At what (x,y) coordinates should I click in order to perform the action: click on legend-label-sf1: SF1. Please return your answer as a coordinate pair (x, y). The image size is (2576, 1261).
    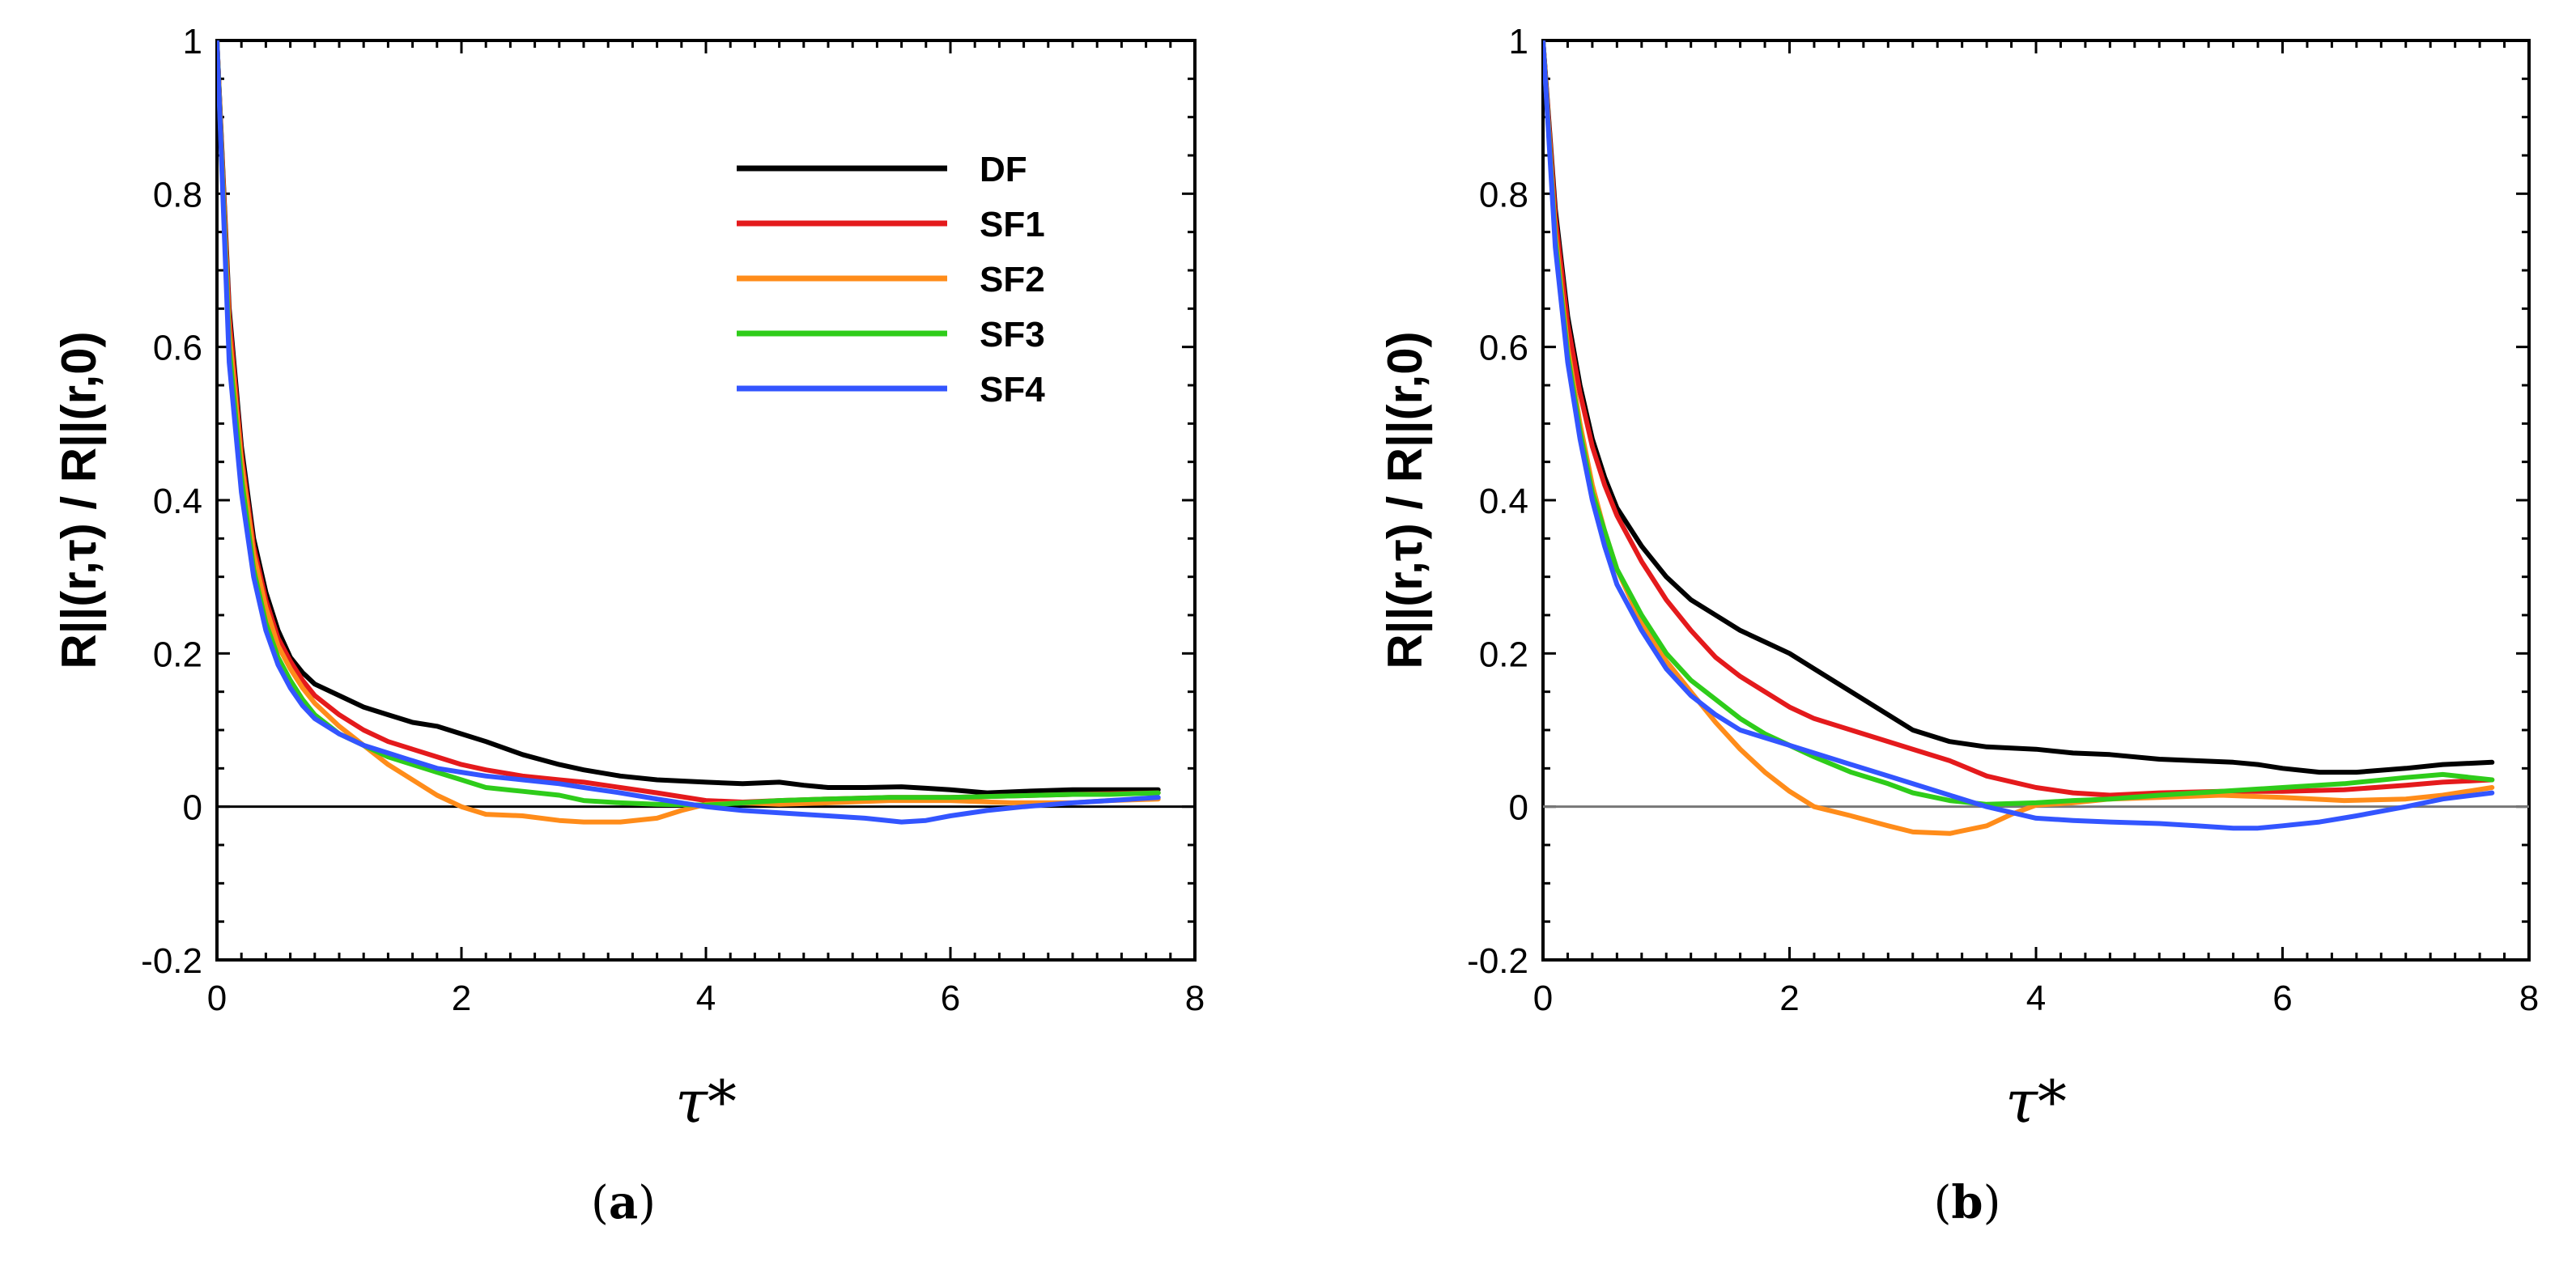
    Looking at the image, I should click on (1013, 225).